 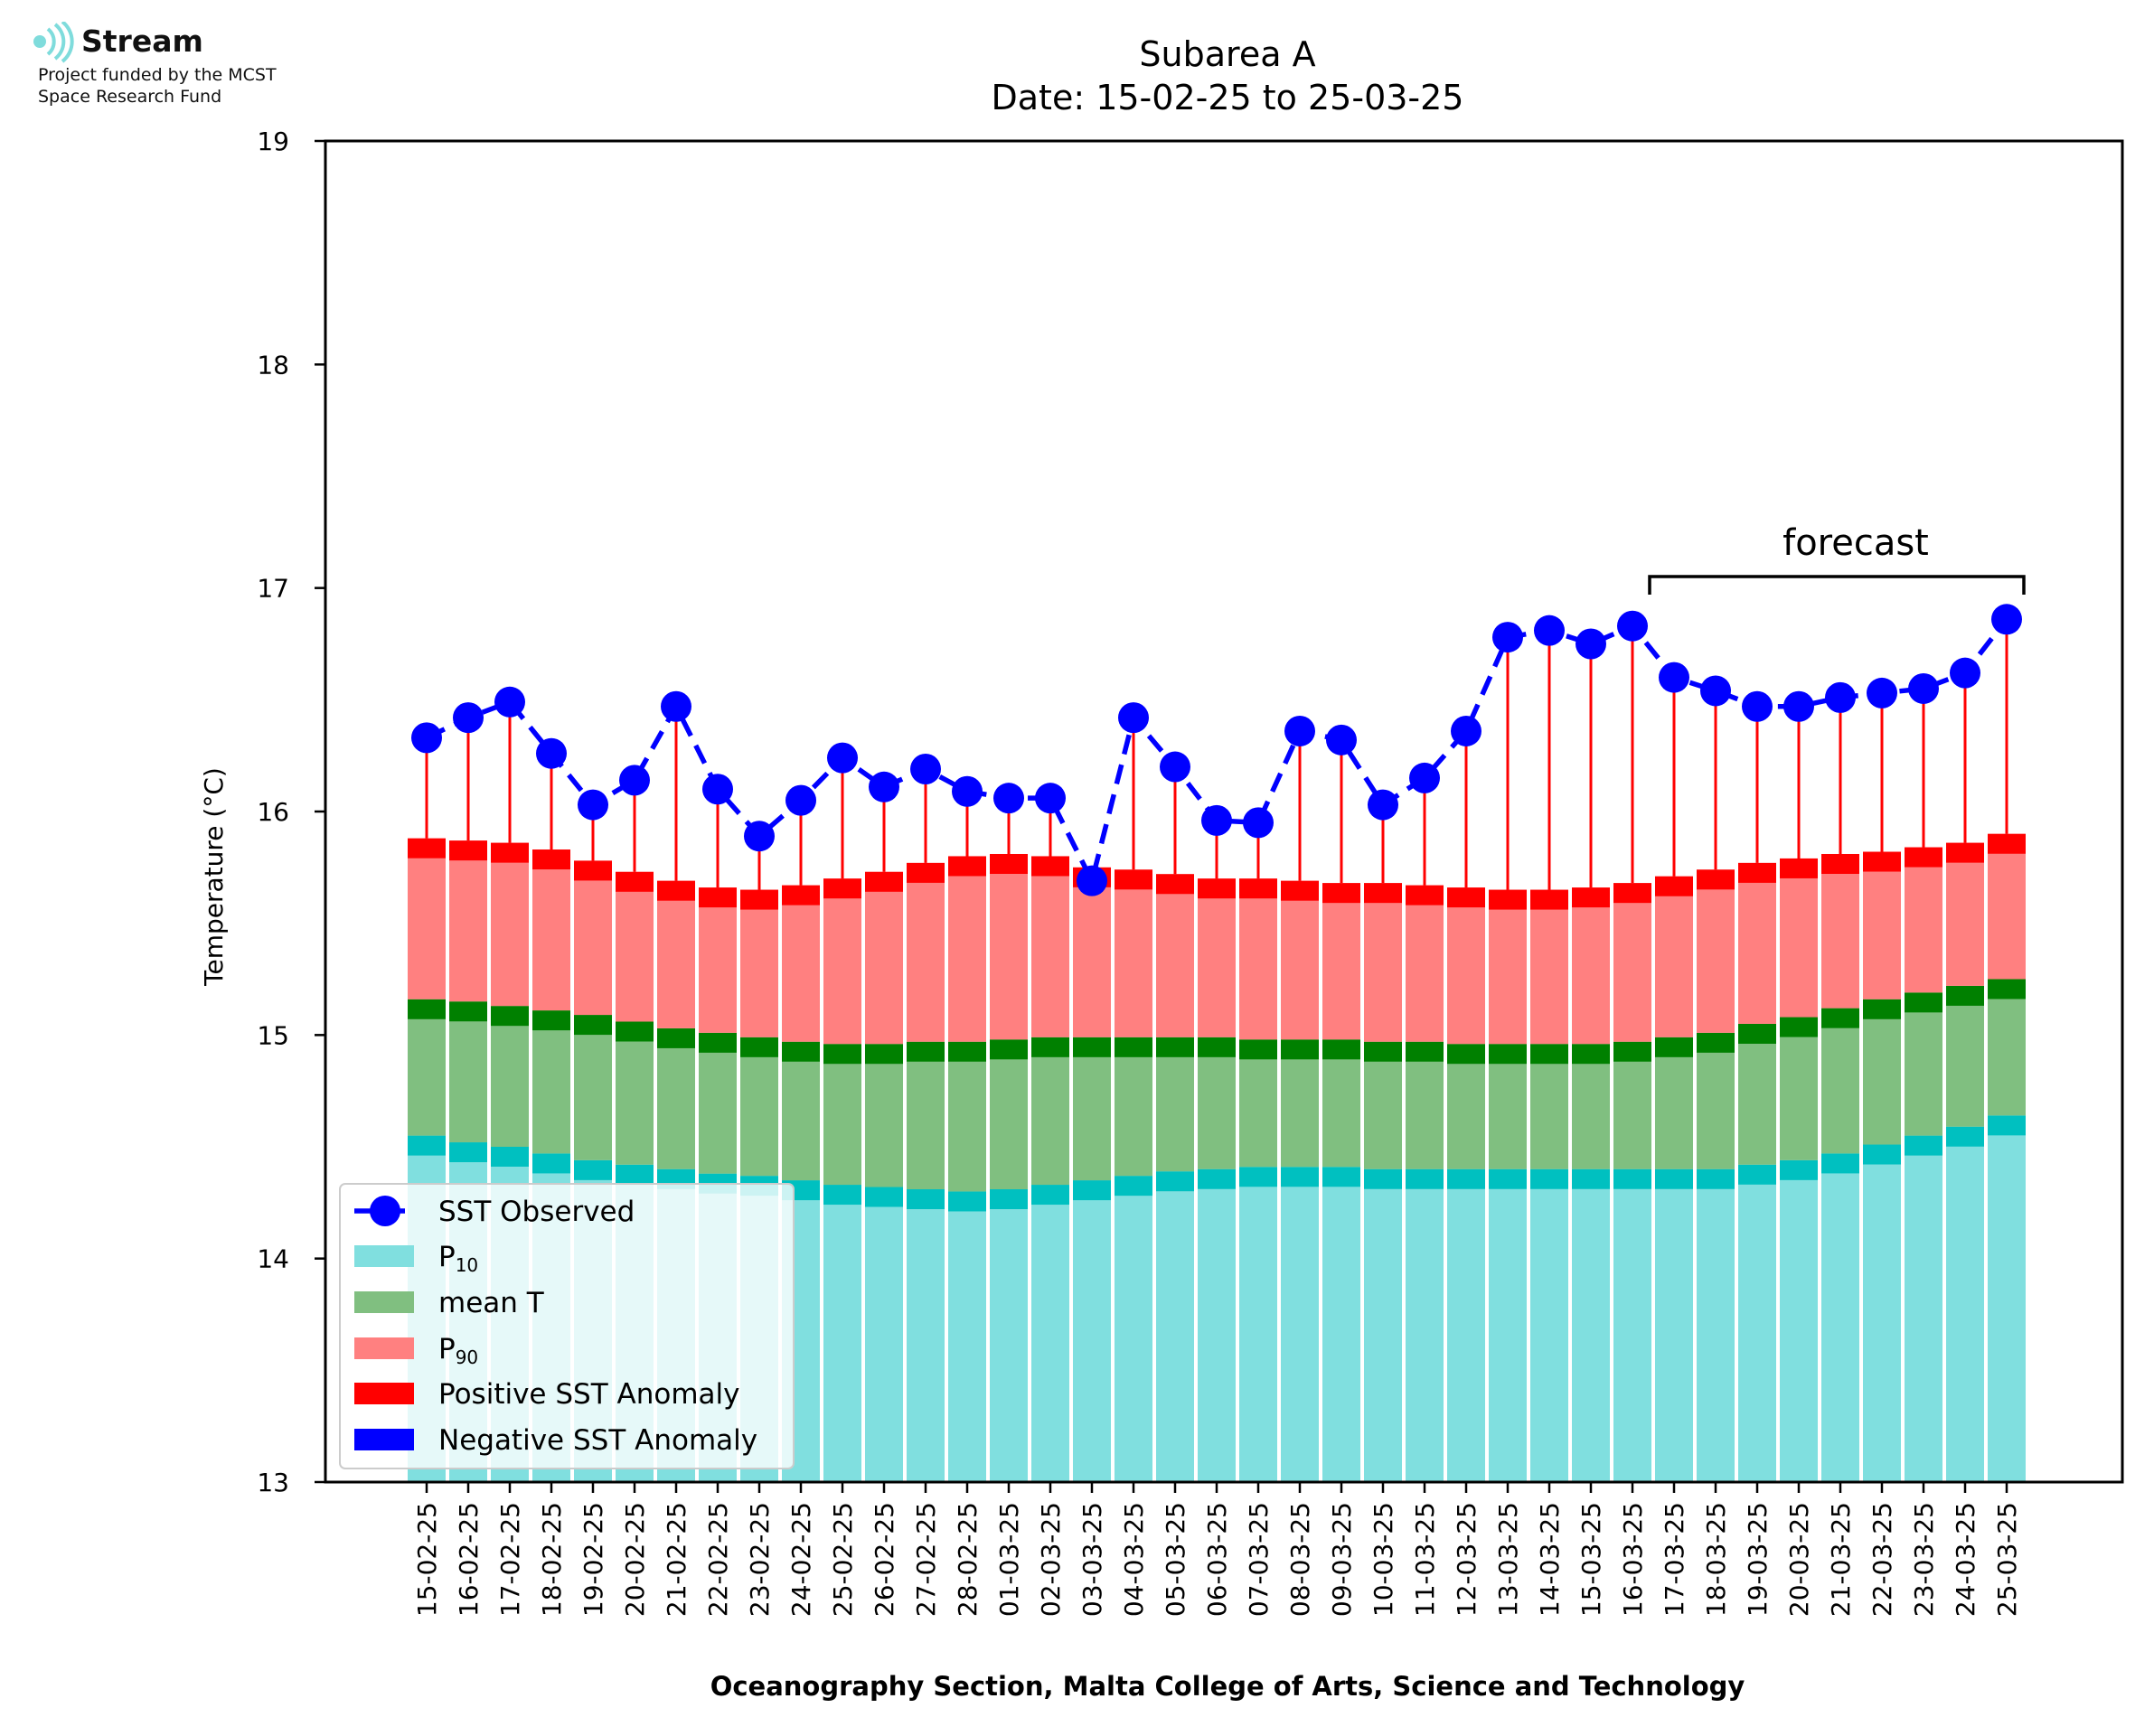 I want to click on x-tick-label: 23-02-25, so click(x=760, y=1560).